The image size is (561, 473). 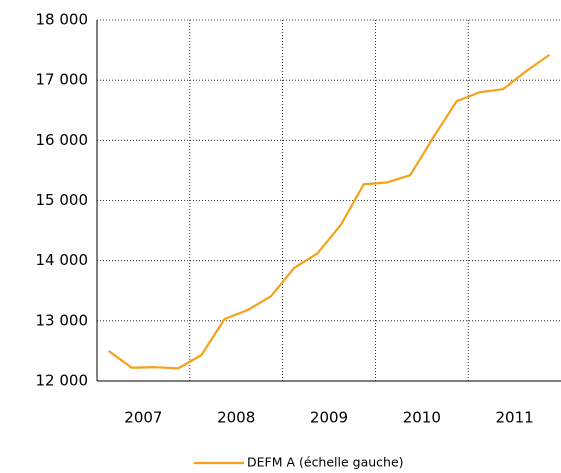 I want to click on y-tick-label: 15 000, so click(x=62, y=200).